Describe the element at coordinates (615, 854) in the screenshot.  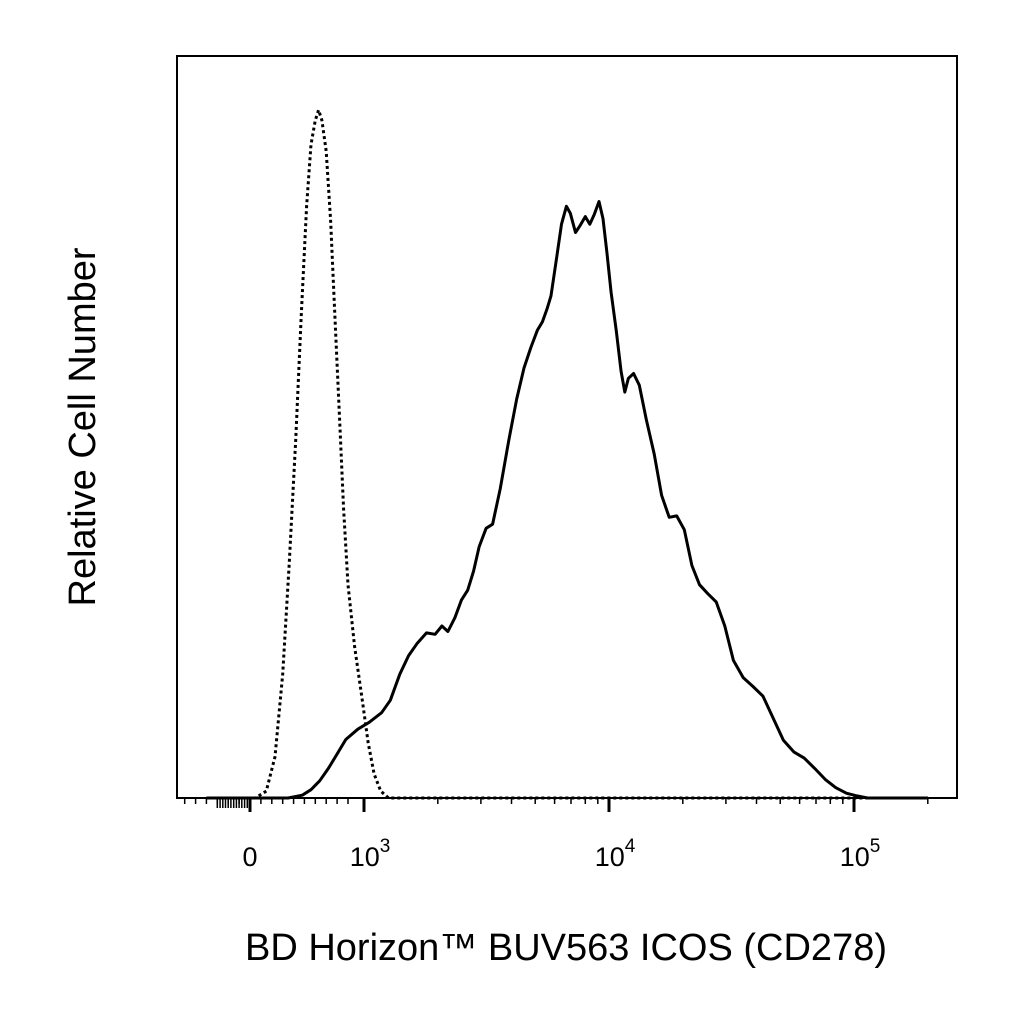
I see `x-tick-label: 10⁴` at that location.